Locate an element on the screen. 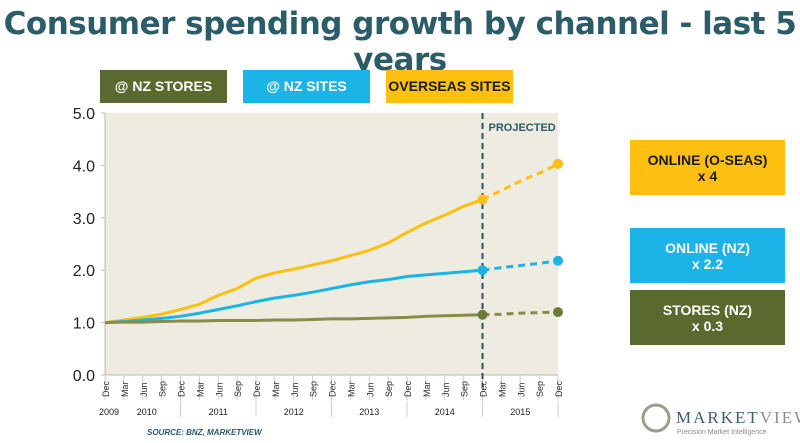  callout-multiplier: x 0.3 is located at coordinates (707, 325).